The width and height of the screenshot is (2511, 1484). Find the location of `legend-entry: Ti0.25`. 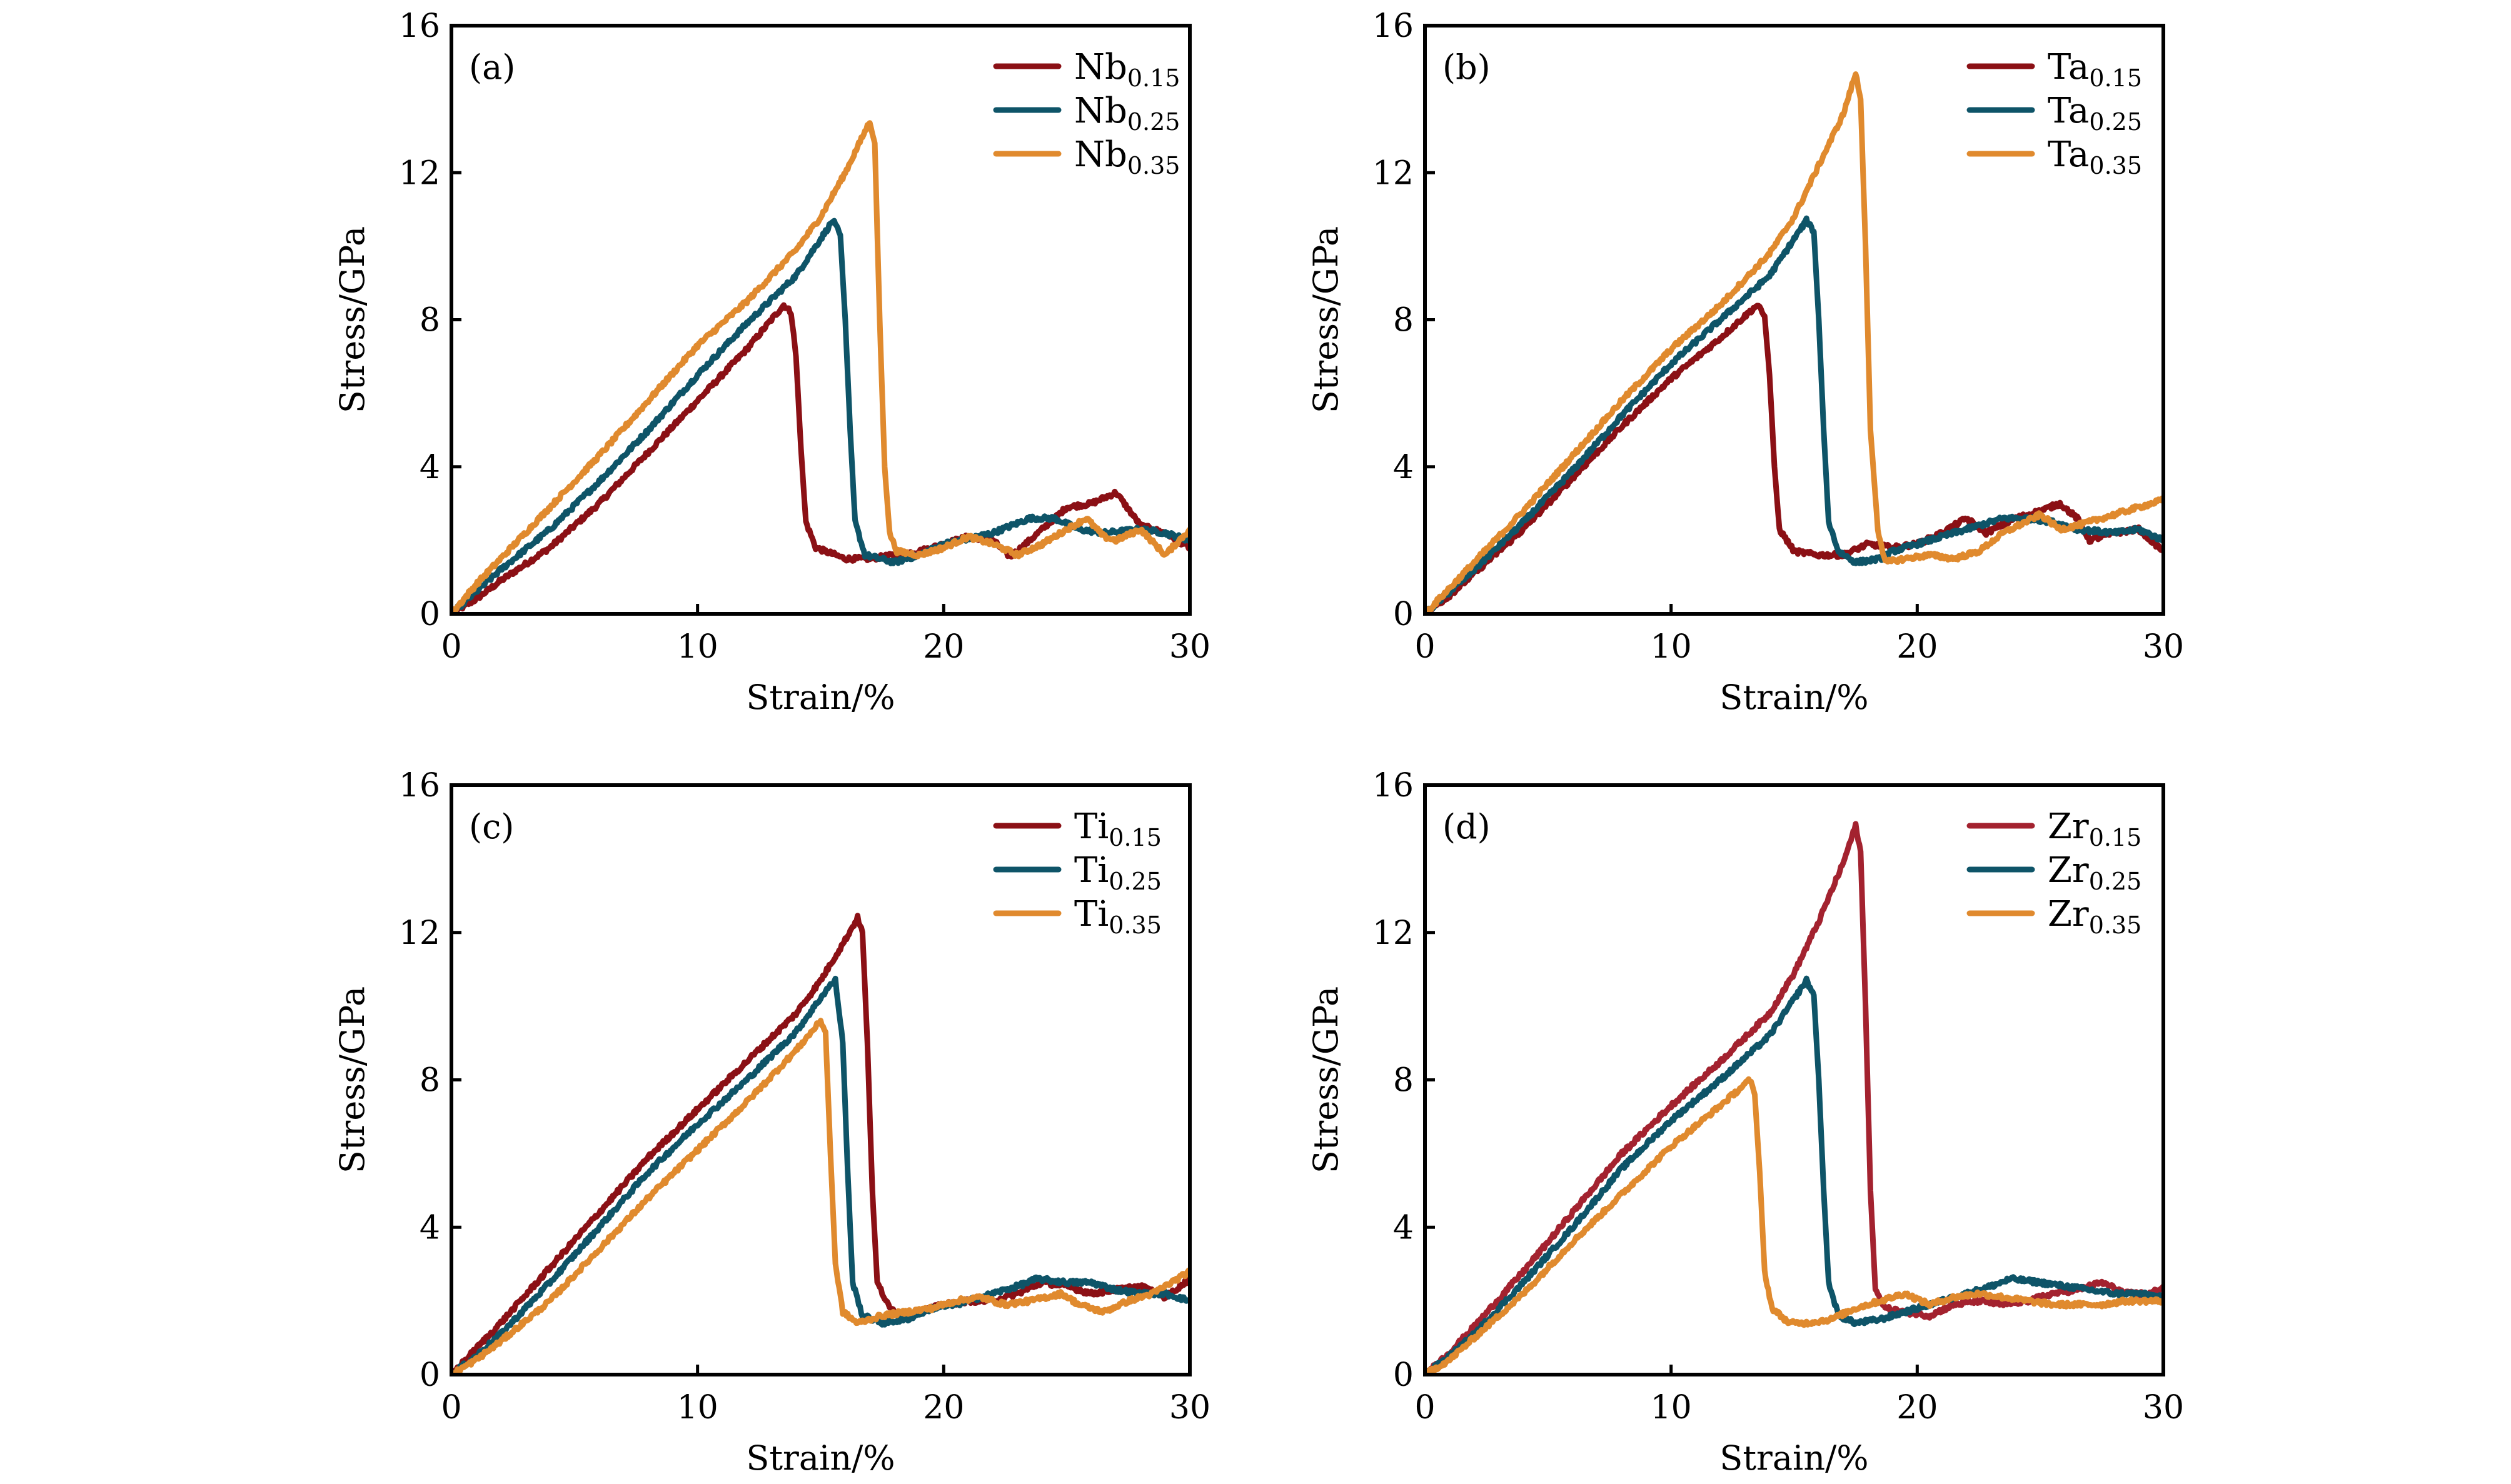

legend-entry: Ti0.25 is located at coordinates (1118, 872).